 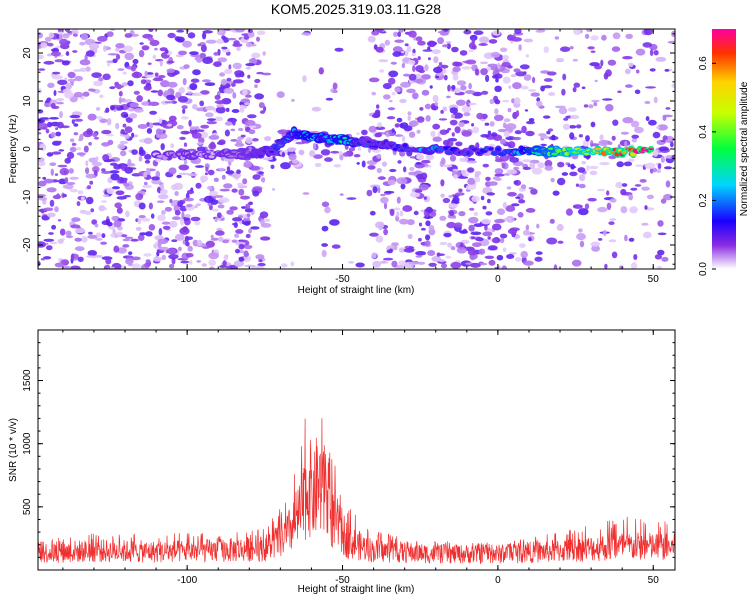 I want to click on signal-core, so click(x=651, y=149).